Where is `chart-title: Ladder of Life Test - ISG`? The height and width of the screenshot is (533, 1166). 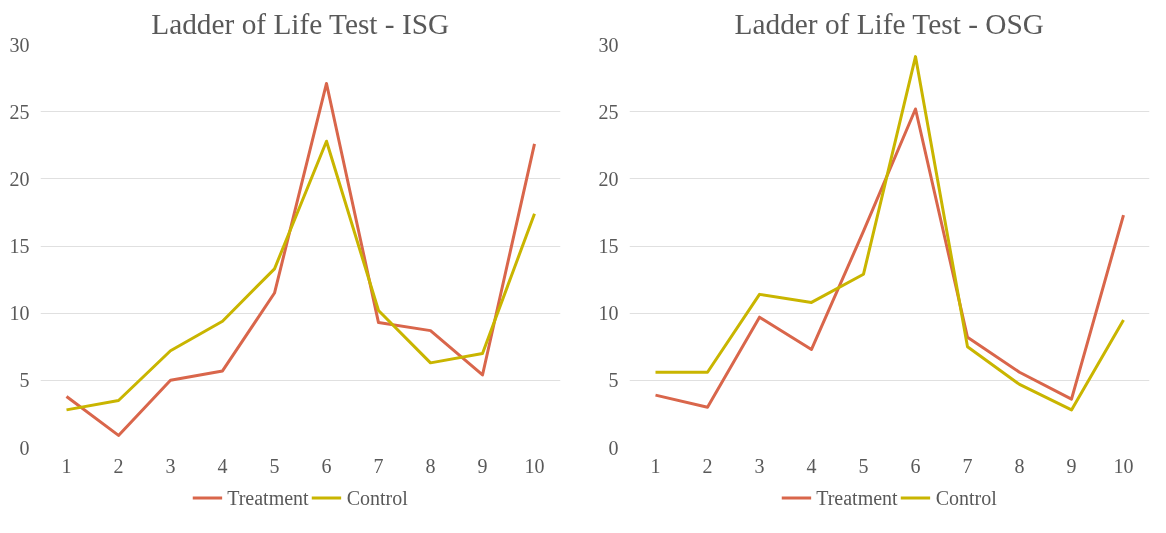 chart-title: Ladder of Life Test - ISG is located at coordinates (300, 23).